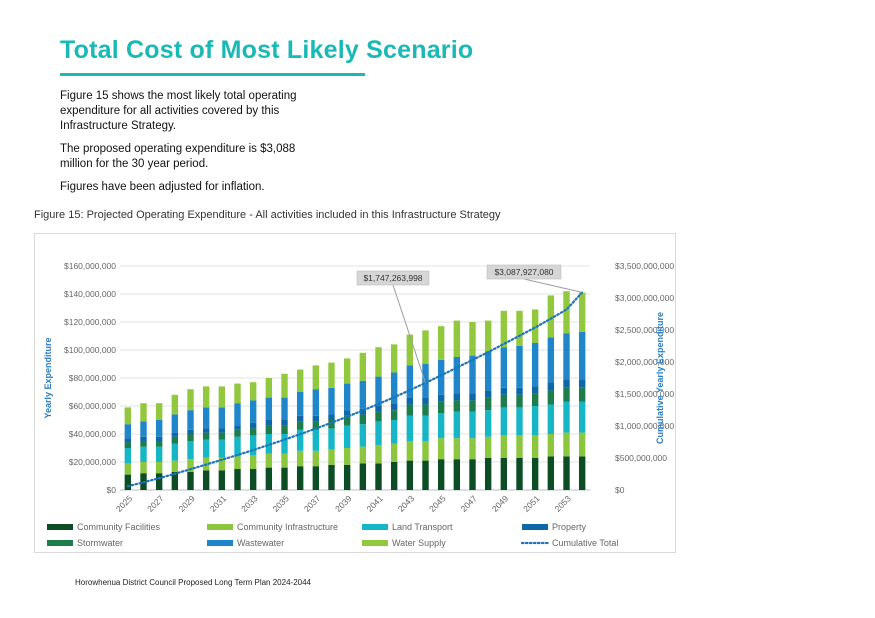 The image size is (875, 618). What do you see at coordinates (343, 503) in the screenshot?
I see `x-tick-label: 2039` at bounding box center [343, 503].